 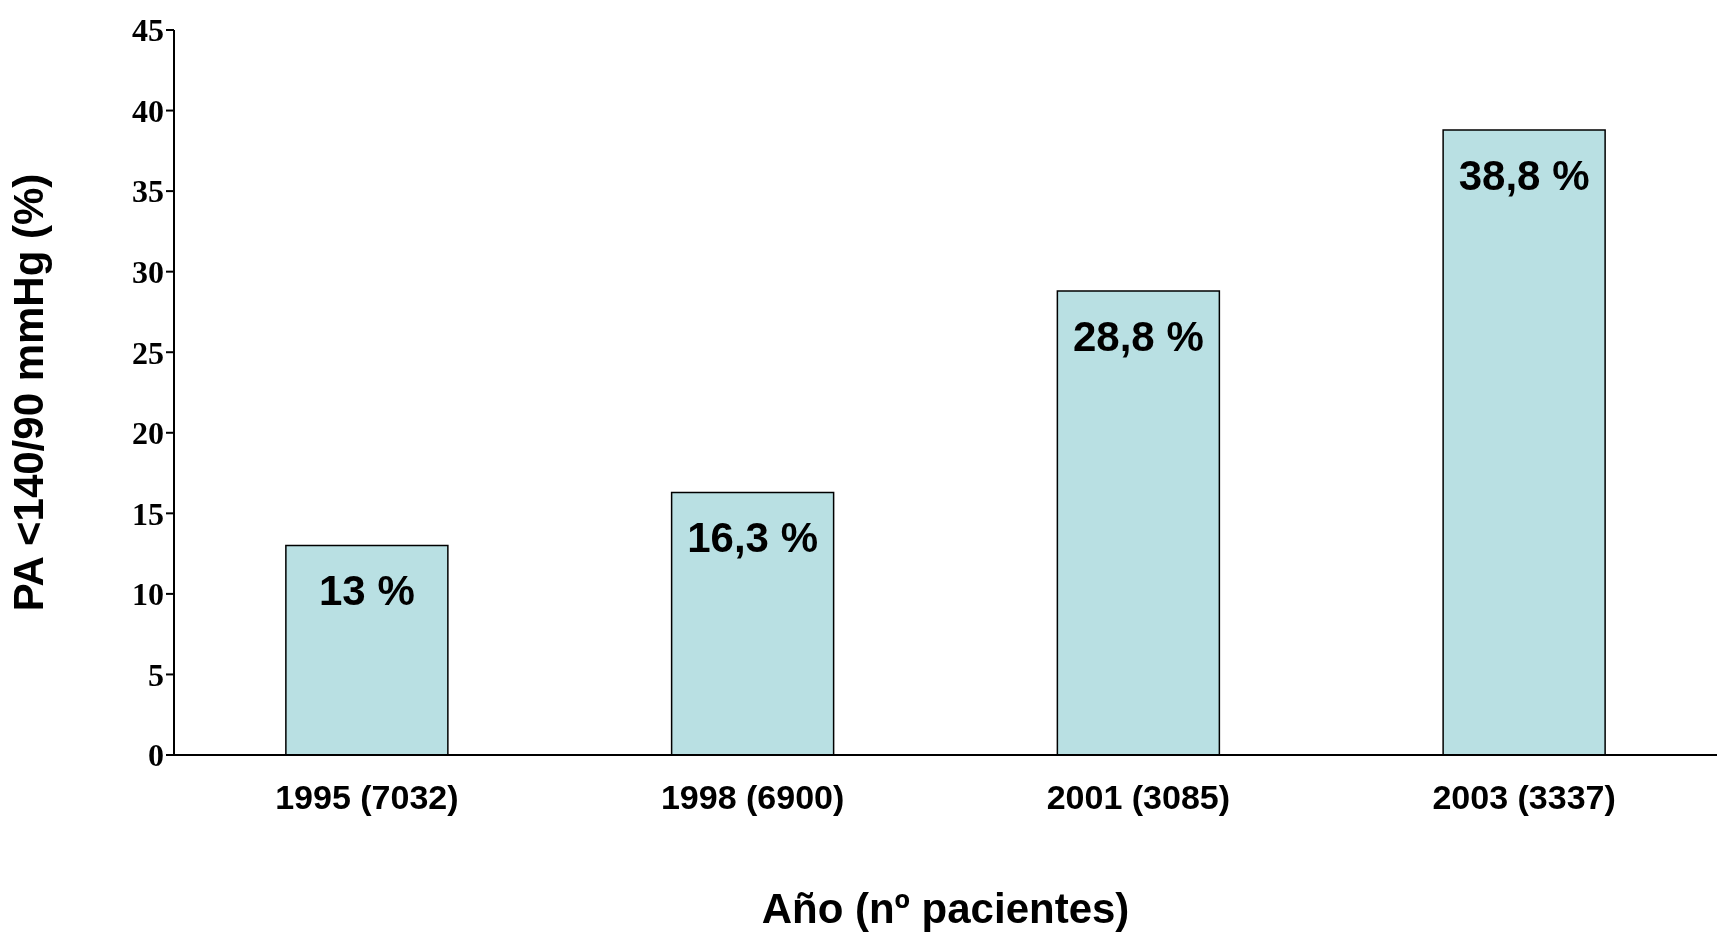 I want to click on x-axis-title: Año (nº pacientes), so click(x=945, y=908).